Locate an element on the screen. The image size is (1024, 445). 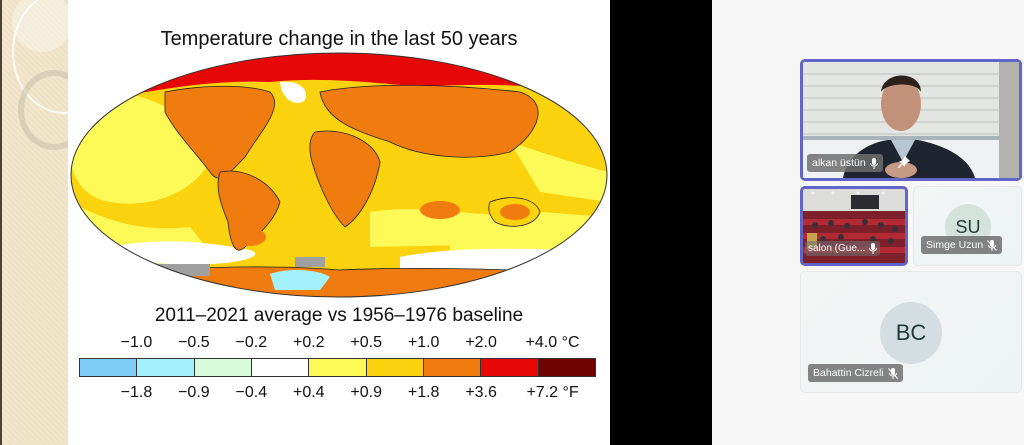
avatar-initials: BC is located at coordinates (911, 332).